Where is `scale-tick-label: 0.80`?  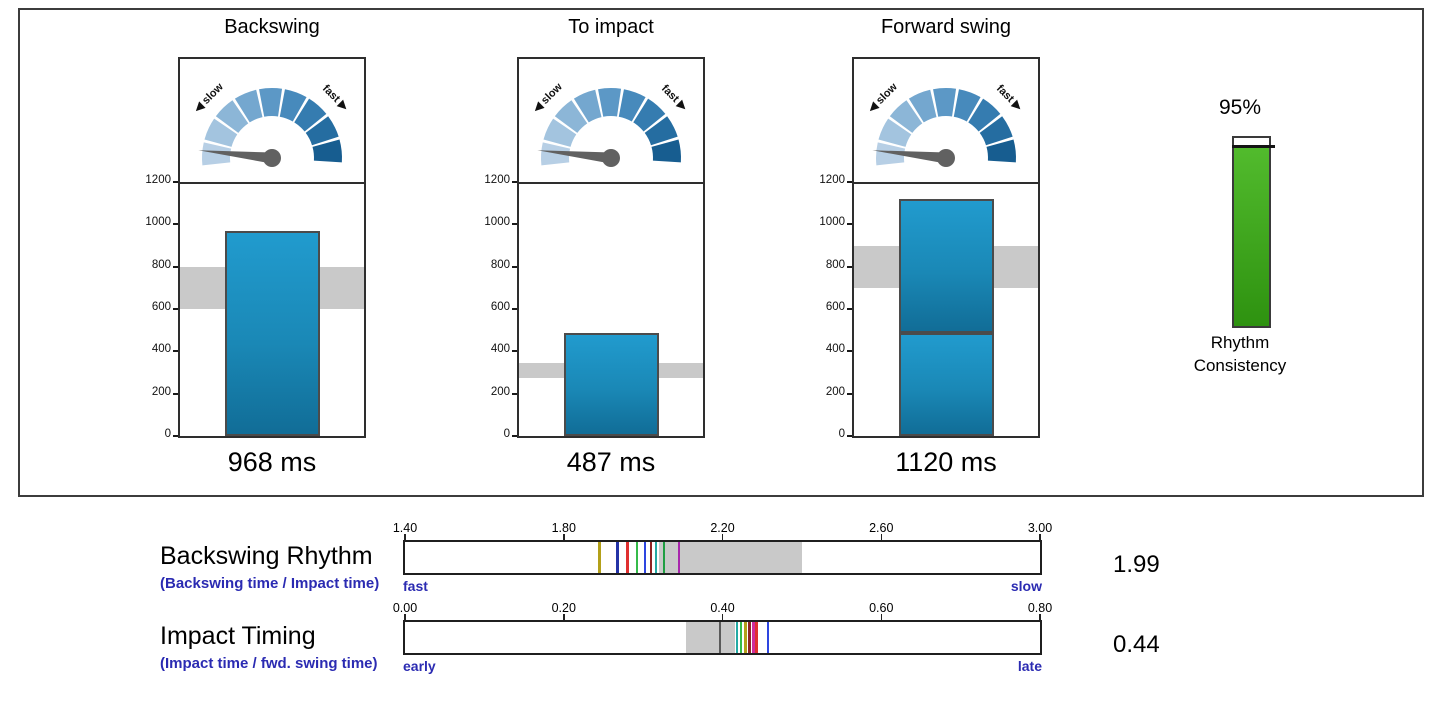
scale-tick-label: 0.80 is located at coordinates (1040, 608).